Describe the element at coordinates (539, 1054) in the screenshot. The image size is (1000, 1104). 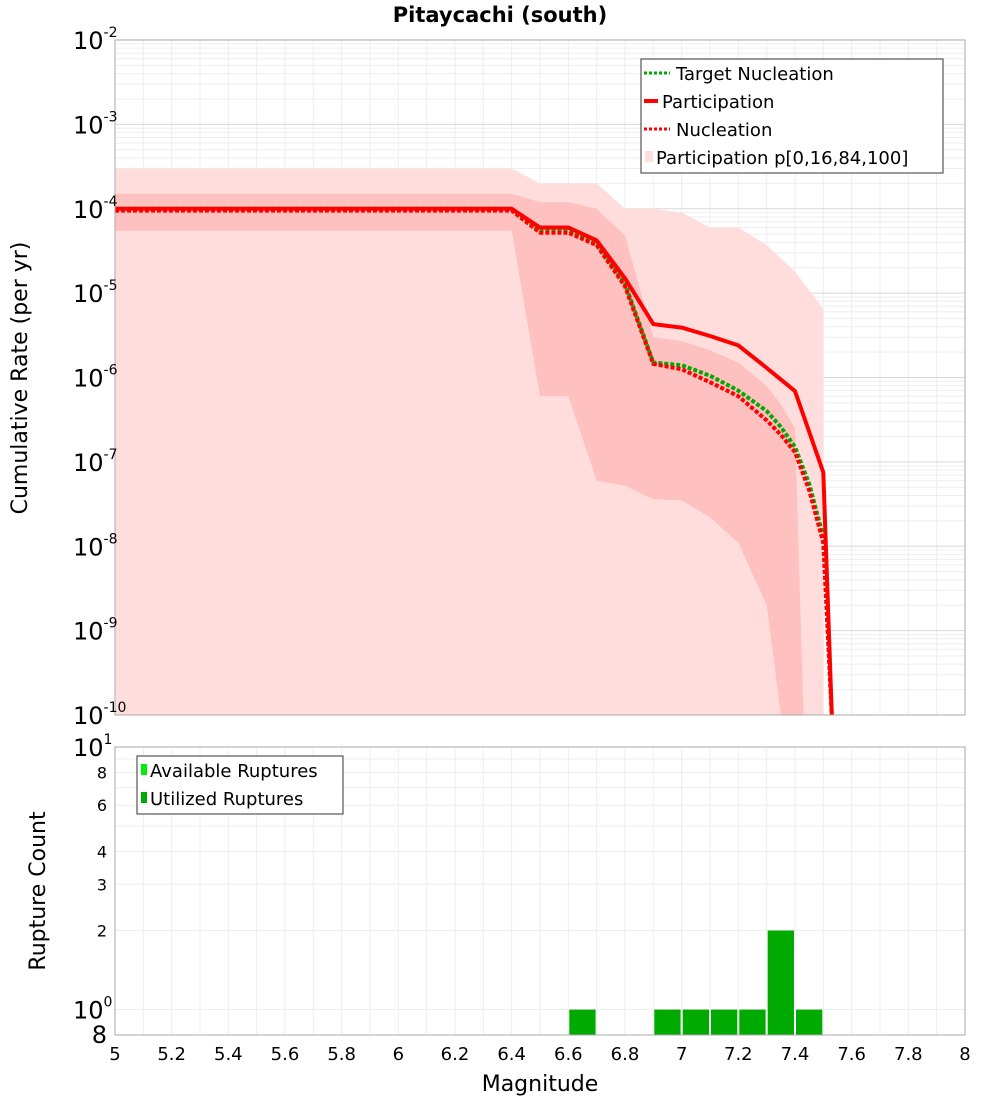
I see `x-ticks: 5 5.2 5.4 5.6 5.8 6 6.2 6.4 6.6 6.8 7 7.2 7.4 7.6 7.8 8` at that location.